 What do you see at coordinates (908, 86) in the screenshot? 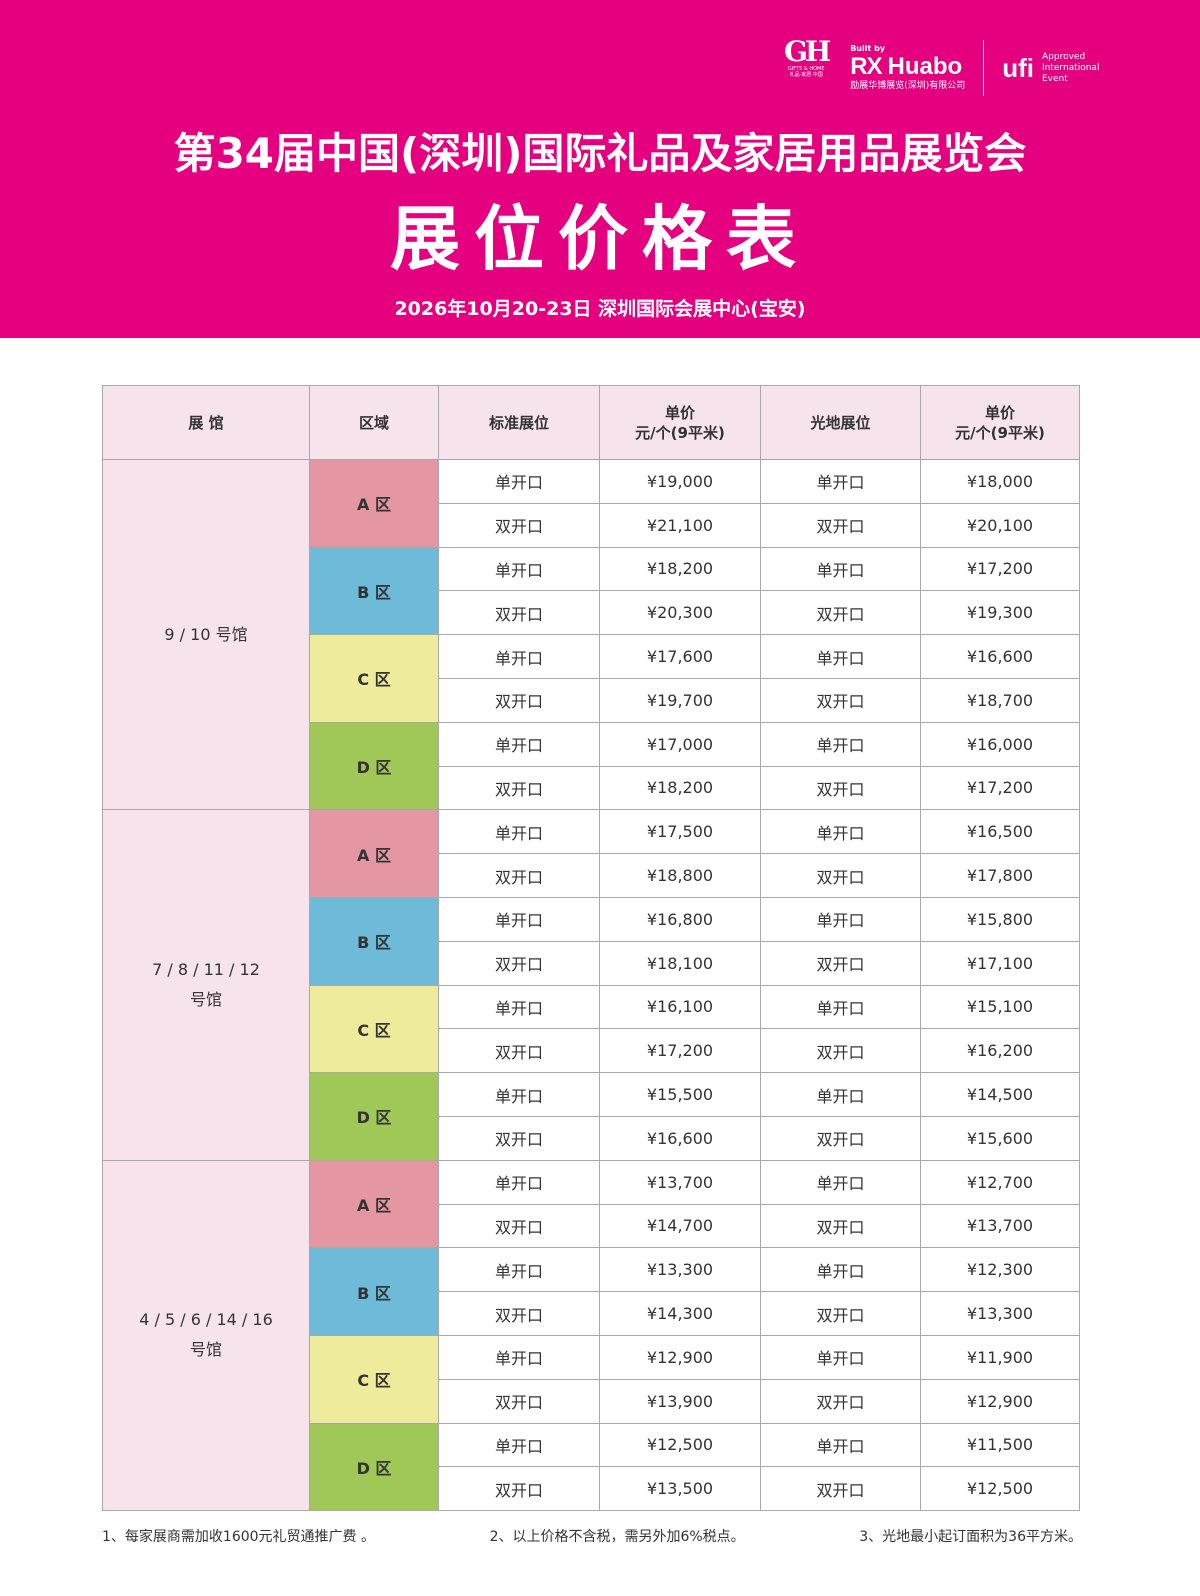
I see `rx-company-name: 励展华博展览(深圳)有限公司` at bounding box center [908, 86].